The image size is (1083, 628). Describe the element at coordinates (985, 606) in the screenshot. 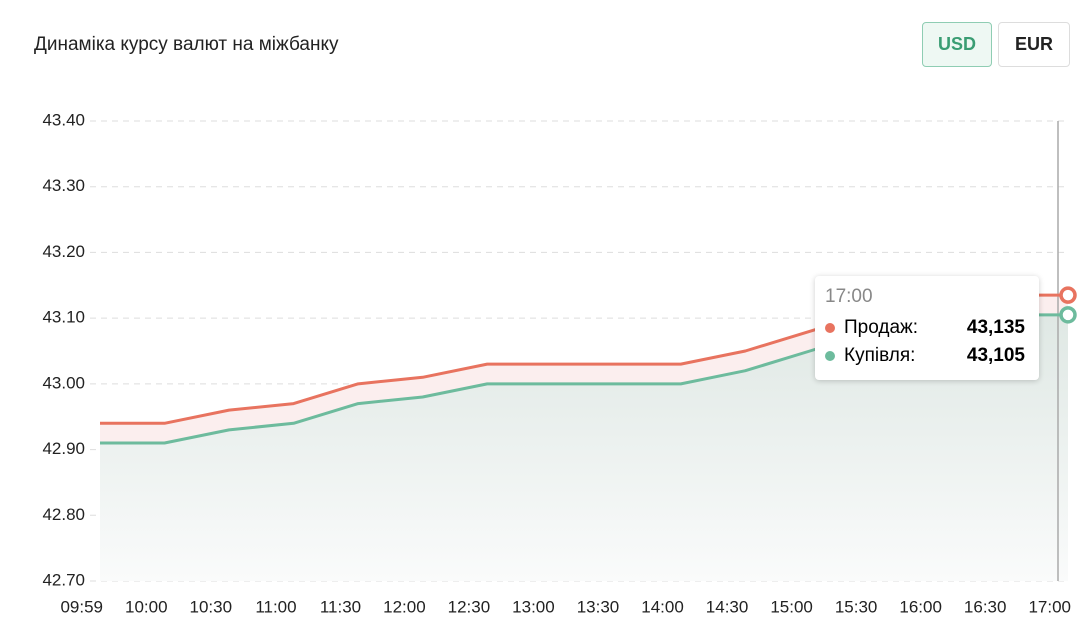

I see `x-tick-label: 16:30` at that location.